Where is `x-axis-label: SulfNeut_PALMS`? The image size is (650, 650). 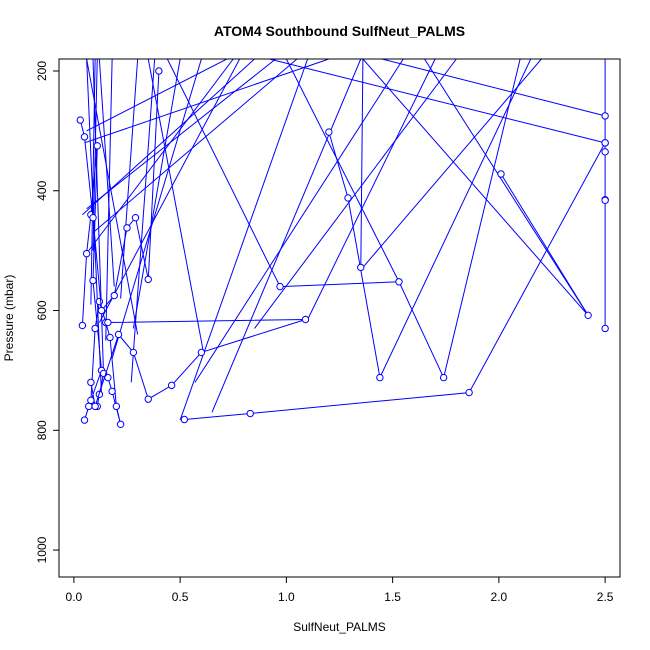
x-axis-label: SulfNeut_PALMS is located at coordinates (339, 627).